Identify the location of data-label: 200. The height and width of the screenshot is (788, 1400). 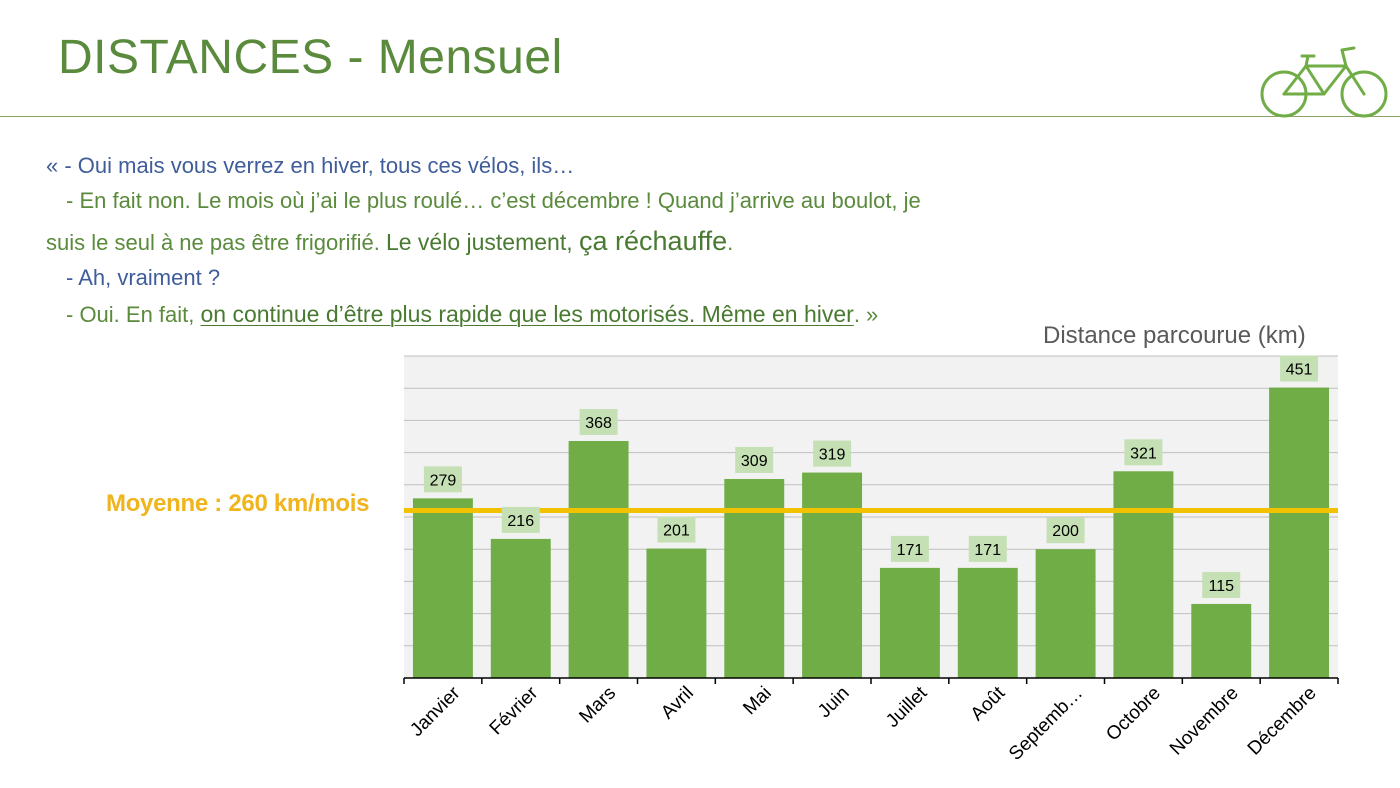
(1065, 531).